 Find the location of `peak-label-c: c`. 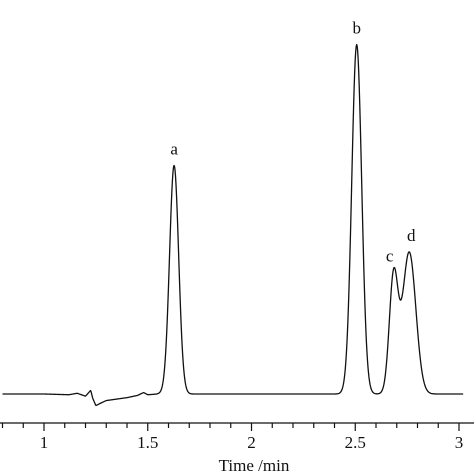

peak-label-c: c is located at coordinates (390, 256).